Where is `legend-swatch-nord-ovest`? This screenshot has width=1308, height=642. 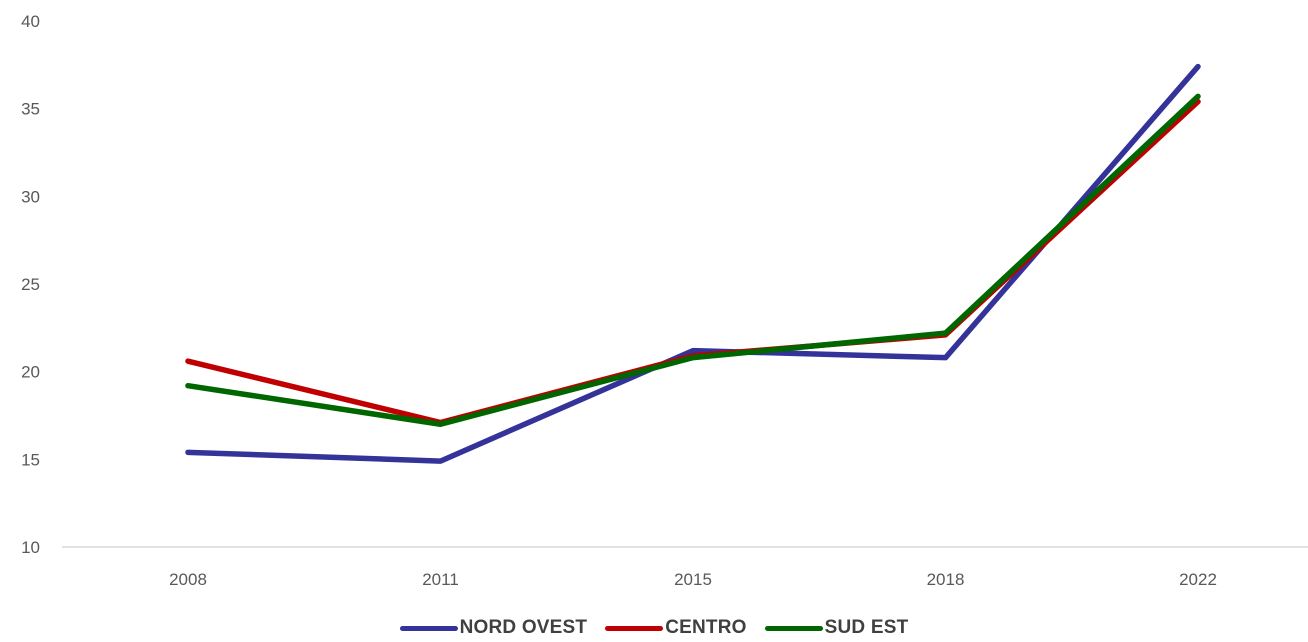 legend-swatch-nord-ovest is located at coordinates (428, 628).